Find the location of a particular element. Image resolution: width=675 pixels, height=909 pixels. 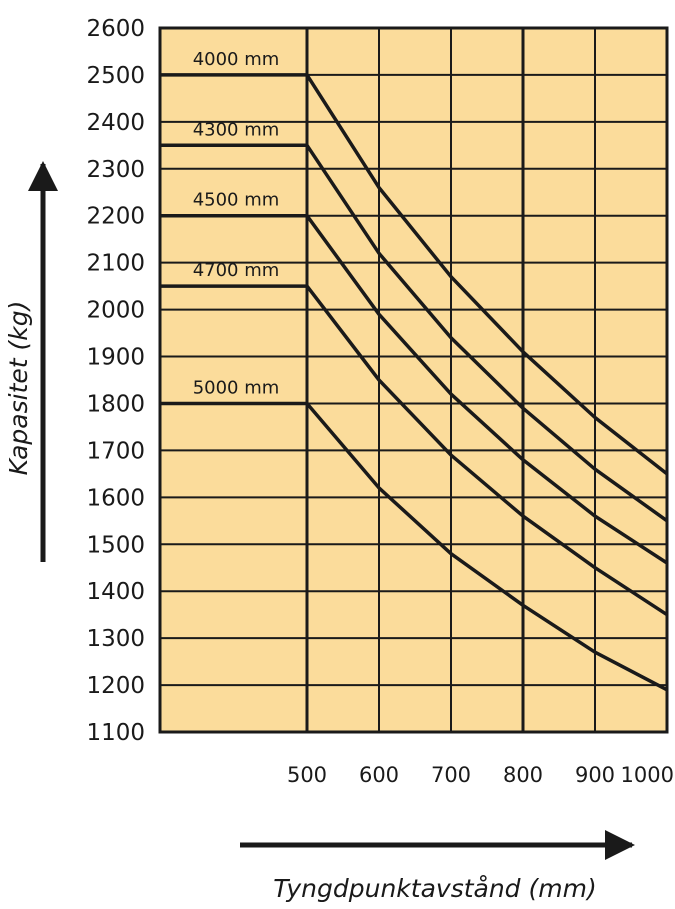

series-labels: 4000 mm 4300 mm 4500 mm 4700 mm 5000 mm is located at coordinates (236, 224).